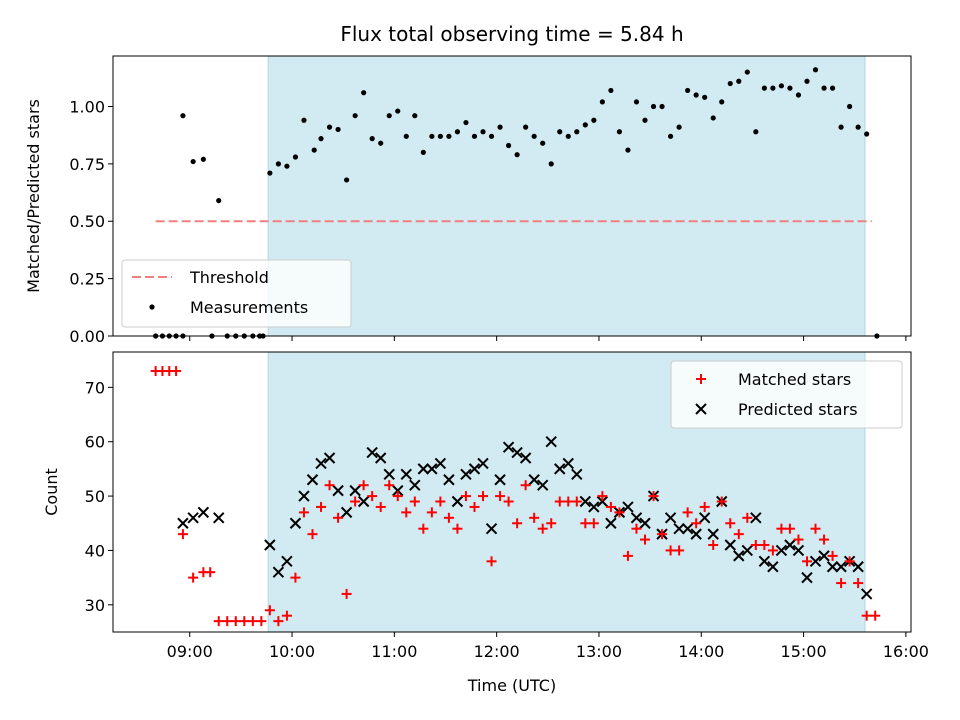 The width and height of the screenshot is (960, 720). I want to click on x-tick-label: 12:00, so click(497, 651).